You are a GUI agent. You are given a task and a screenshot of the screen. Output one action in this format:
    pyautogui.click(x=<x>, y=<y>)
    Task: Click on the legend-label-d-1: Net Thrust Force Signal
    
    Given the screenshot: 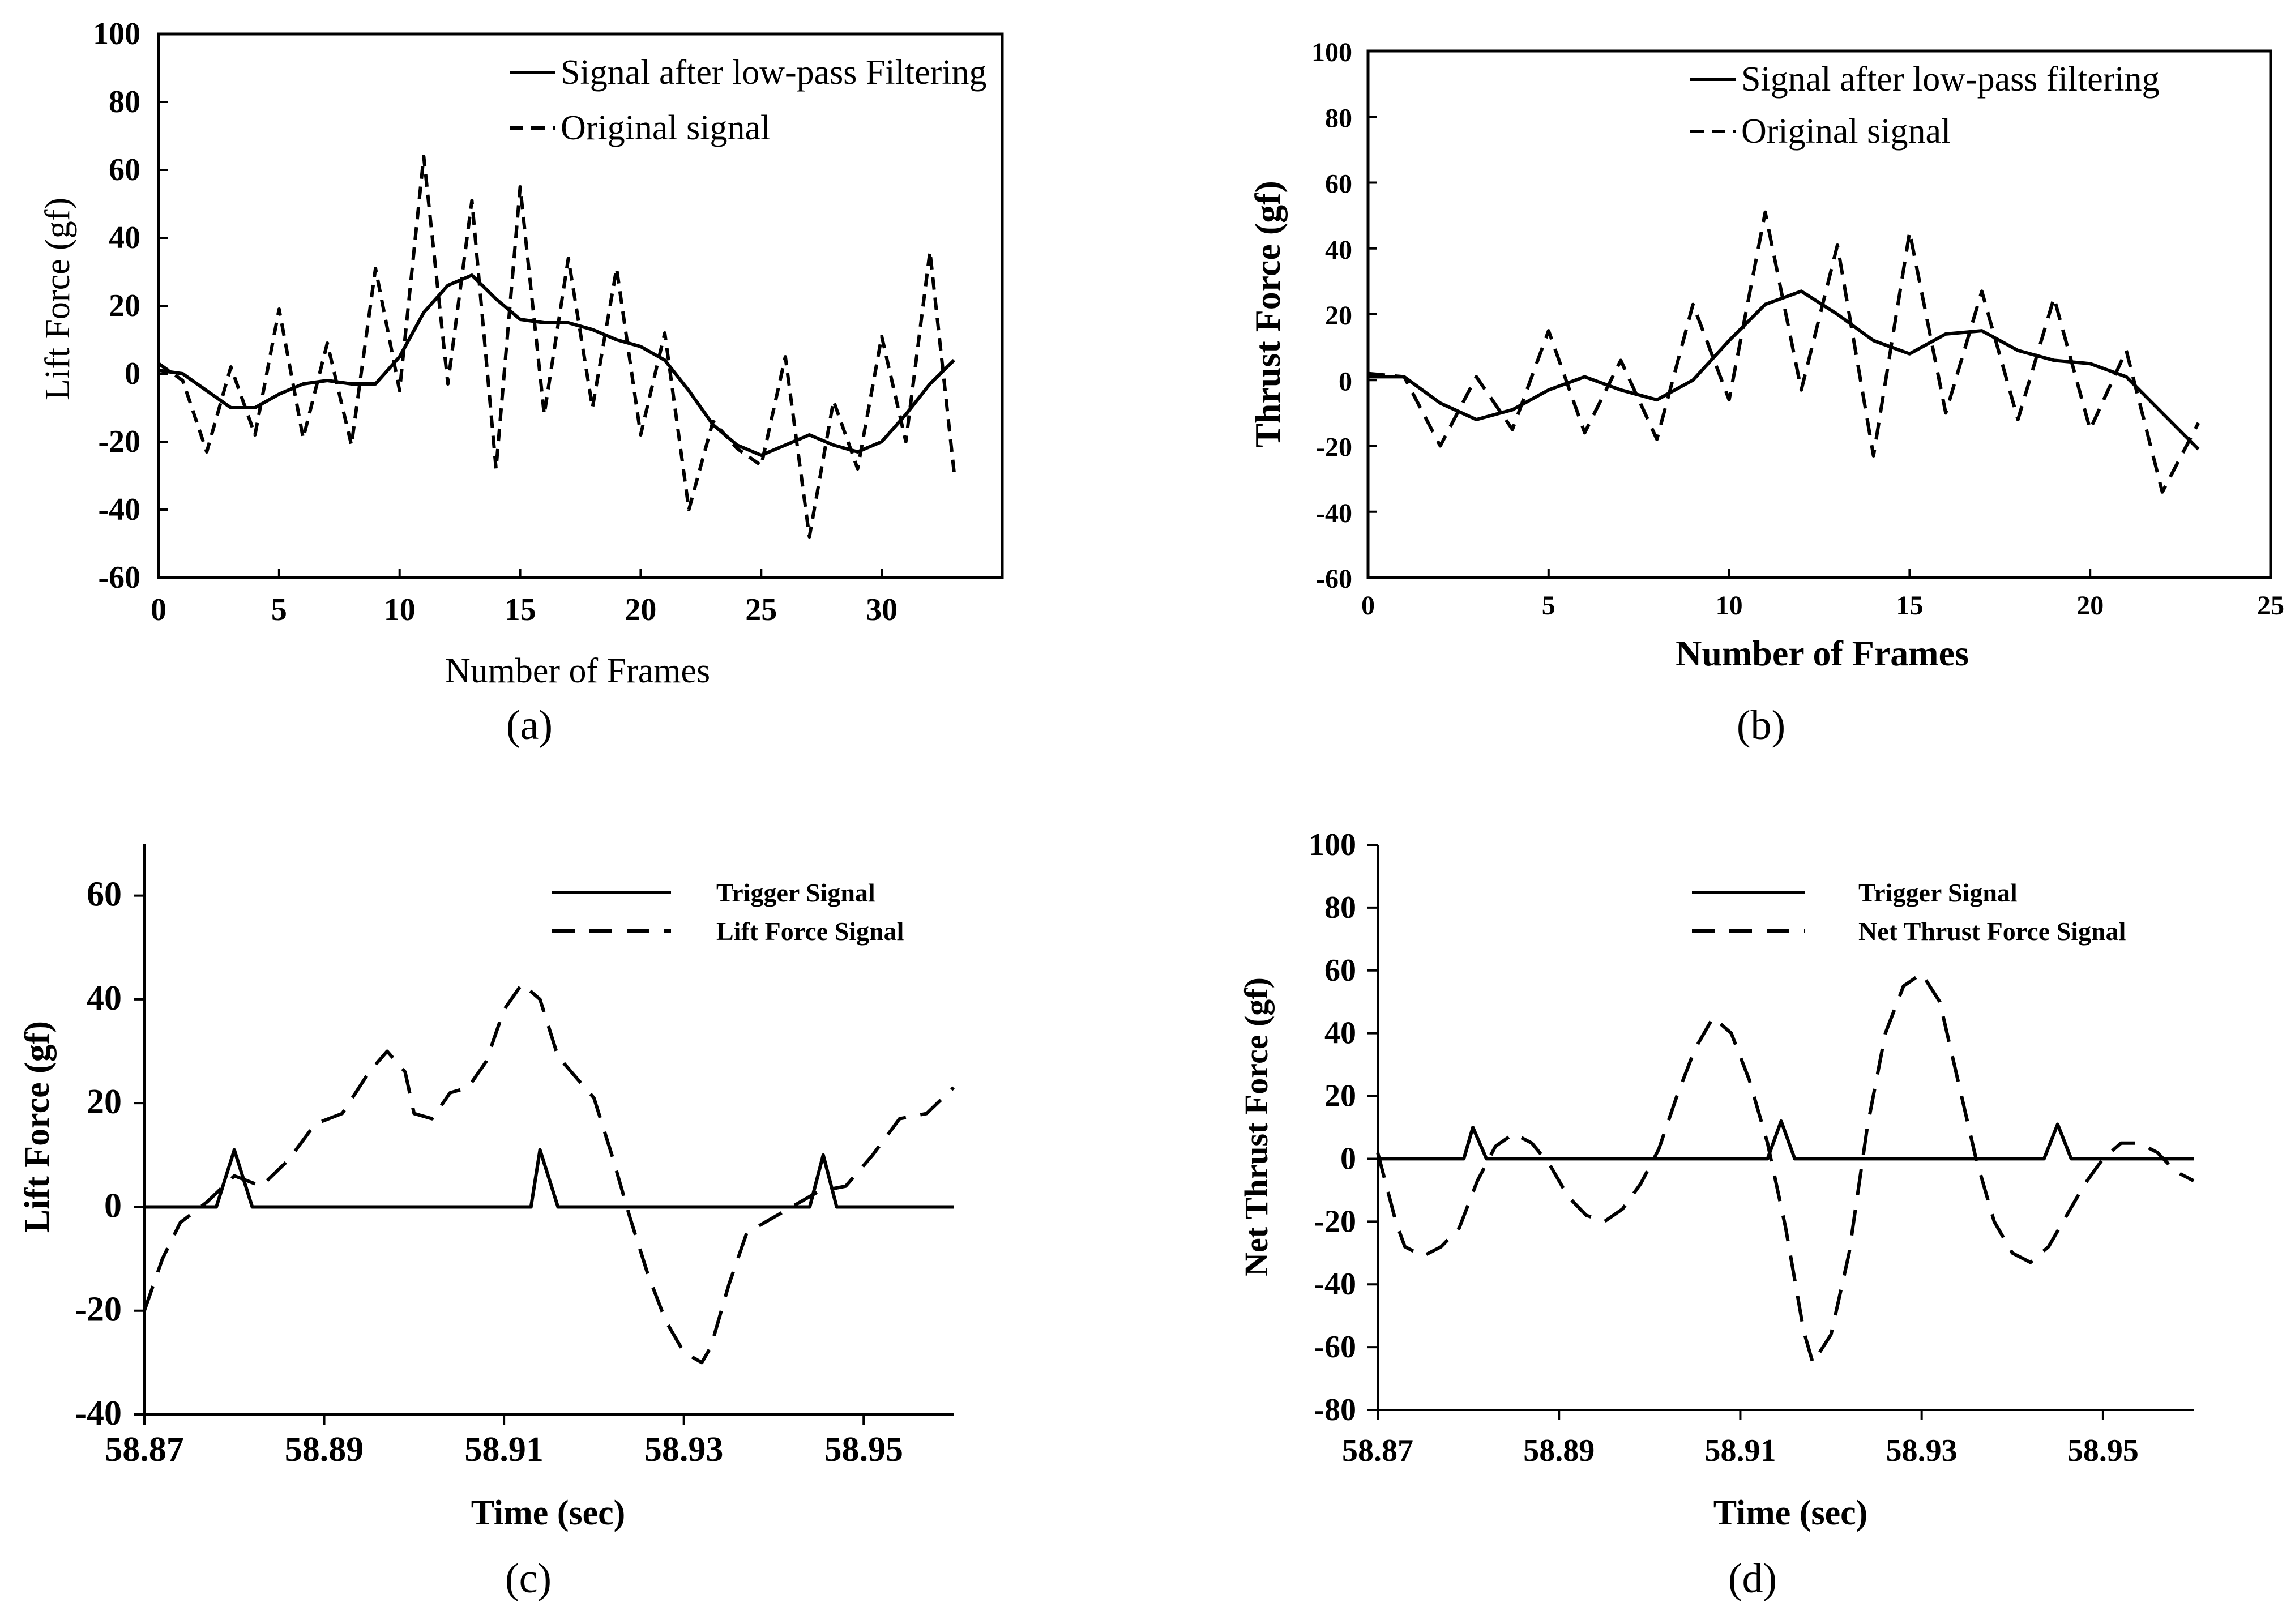 What is the action you would take?
    pyautogui.click(x=1992, y=932)
    